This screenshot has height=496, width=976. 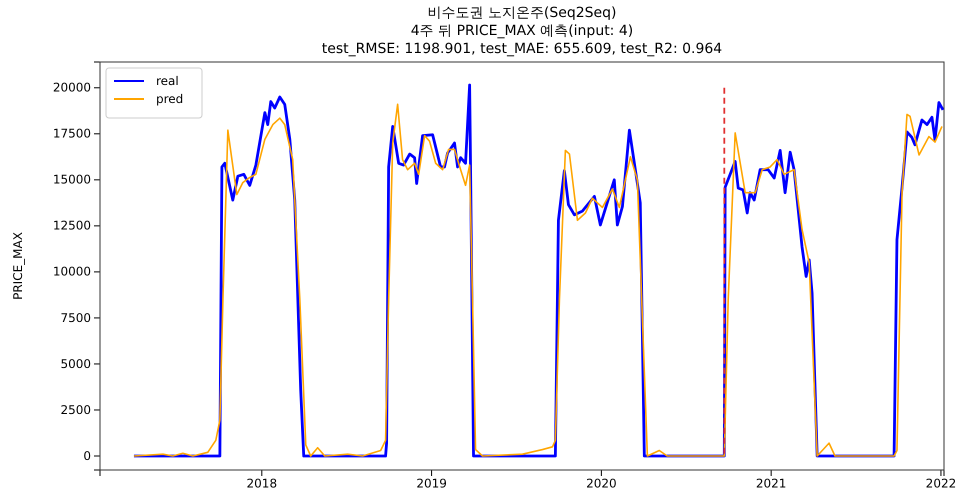 What do you see at coordinates (71, 225) in the screenshot?
I see `y-tick-label: 12500` at bounding box center [71, 225].